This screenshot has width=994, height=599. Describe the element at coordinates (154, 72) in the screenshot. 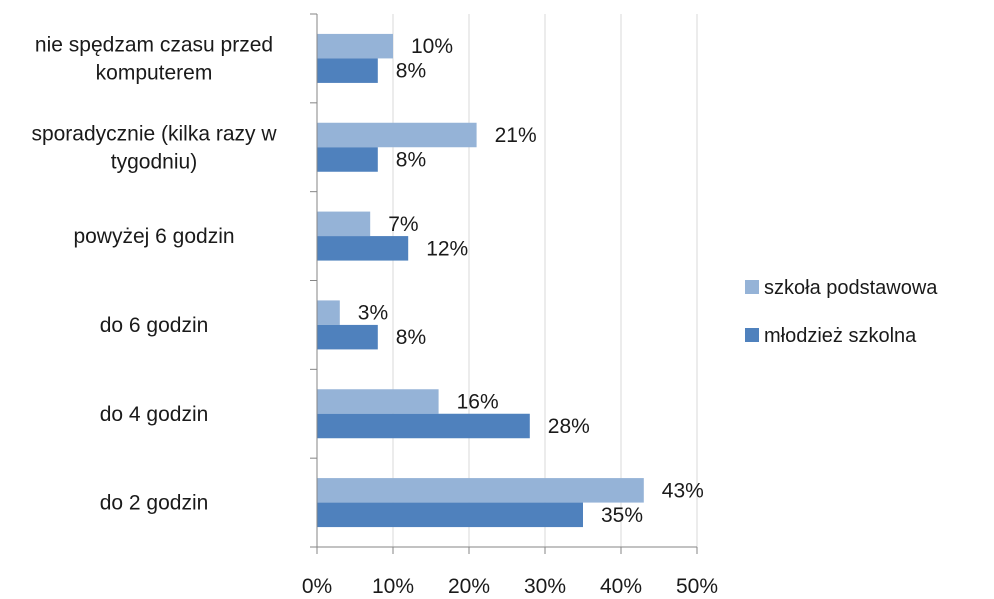

I see `category-label: komputerem` at that location.